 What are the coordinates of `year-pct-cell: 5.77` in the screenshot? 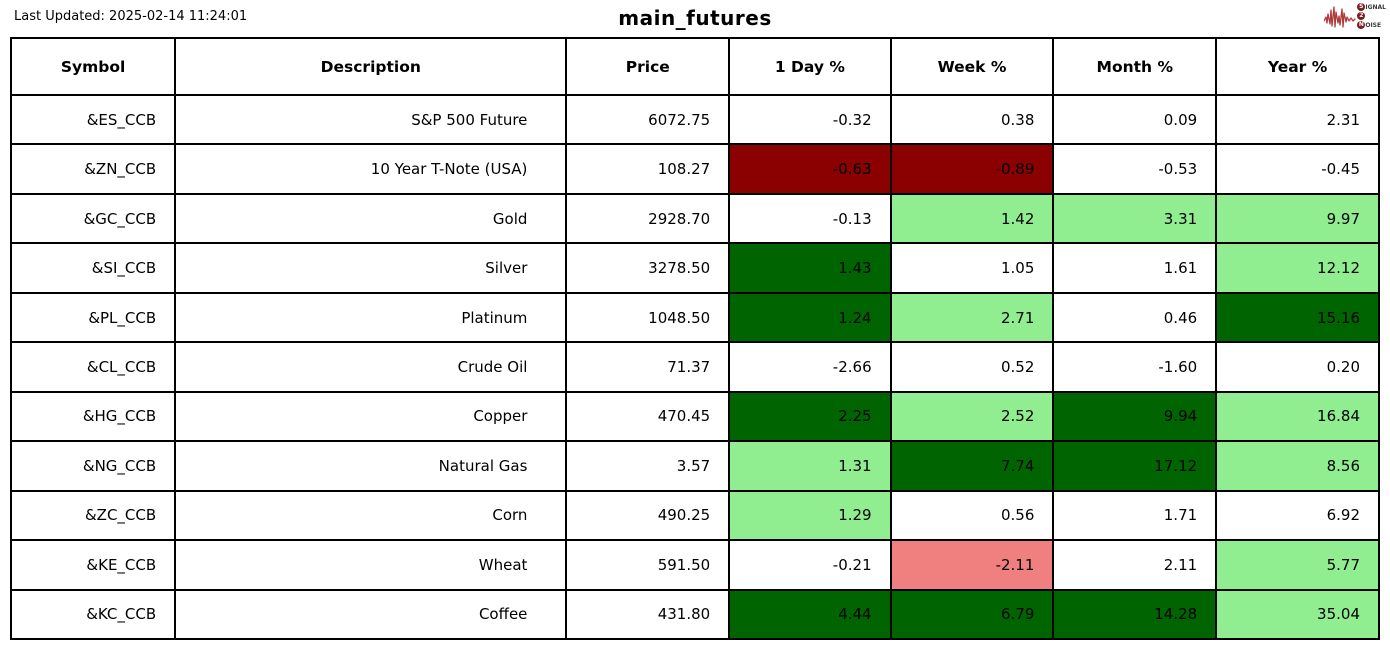 It's located at (1297, 565).